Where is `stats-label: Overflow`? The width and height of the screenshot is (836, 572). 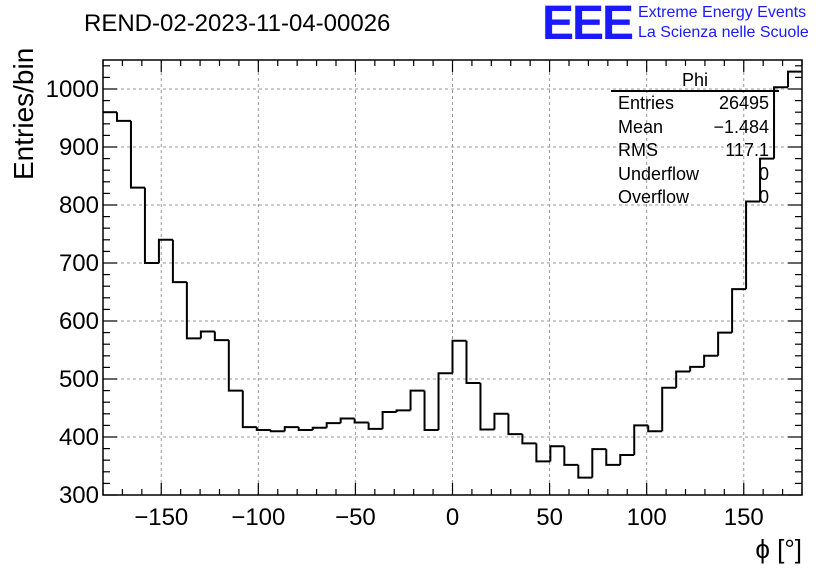
stats-label: Overflow is located at coordinates (654, 197).